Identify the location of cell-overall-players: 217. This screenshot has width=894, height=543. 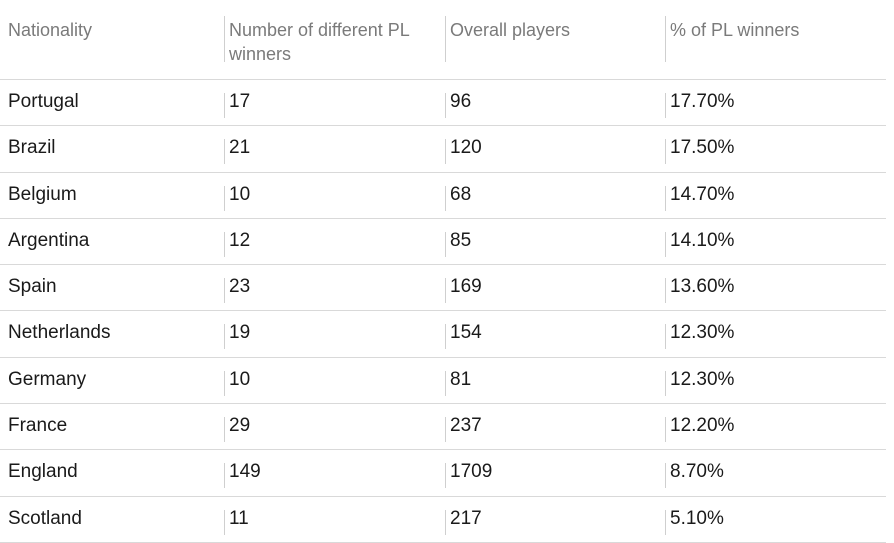
(555, 519).